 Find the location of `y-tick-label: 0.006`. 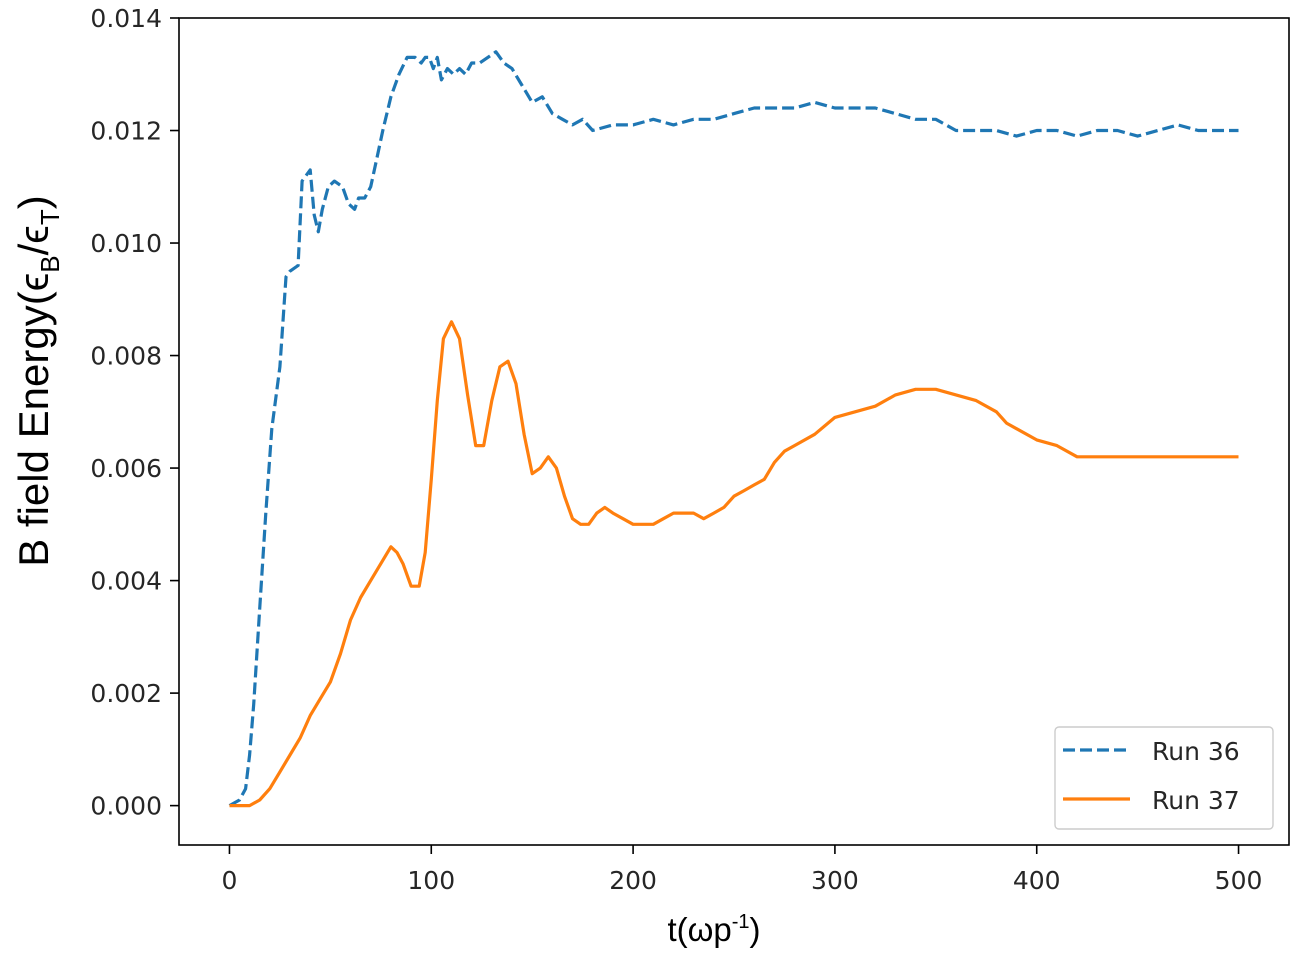

y-tick-label: 0.006 is located at coordinates (126, 468).